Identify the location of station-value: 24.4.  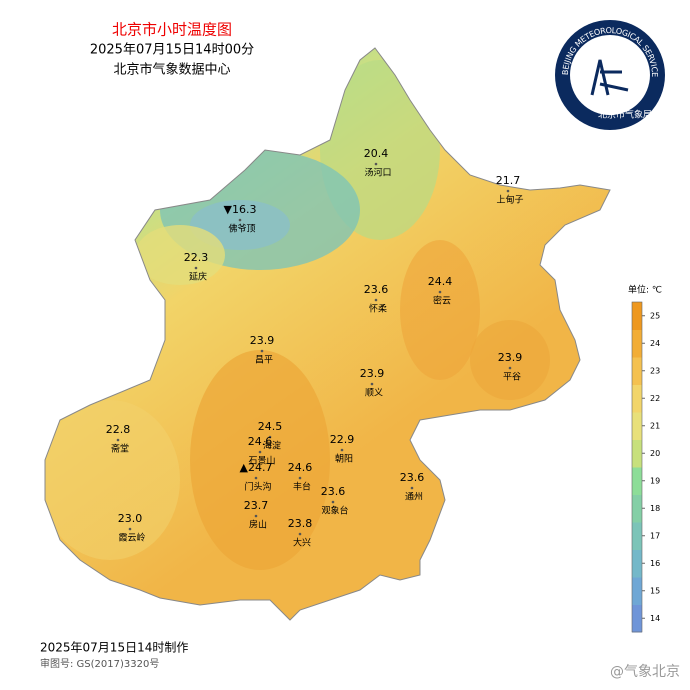
(440, 281).